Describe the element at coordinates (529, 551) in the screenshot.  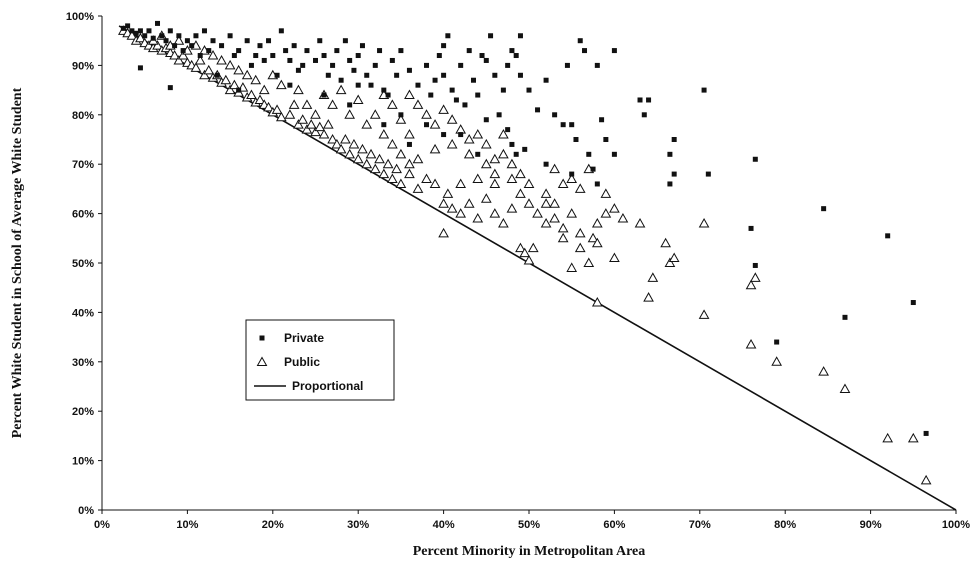
I see `x-axis-title: Percent Minority in Metropolitan Area` at that location.